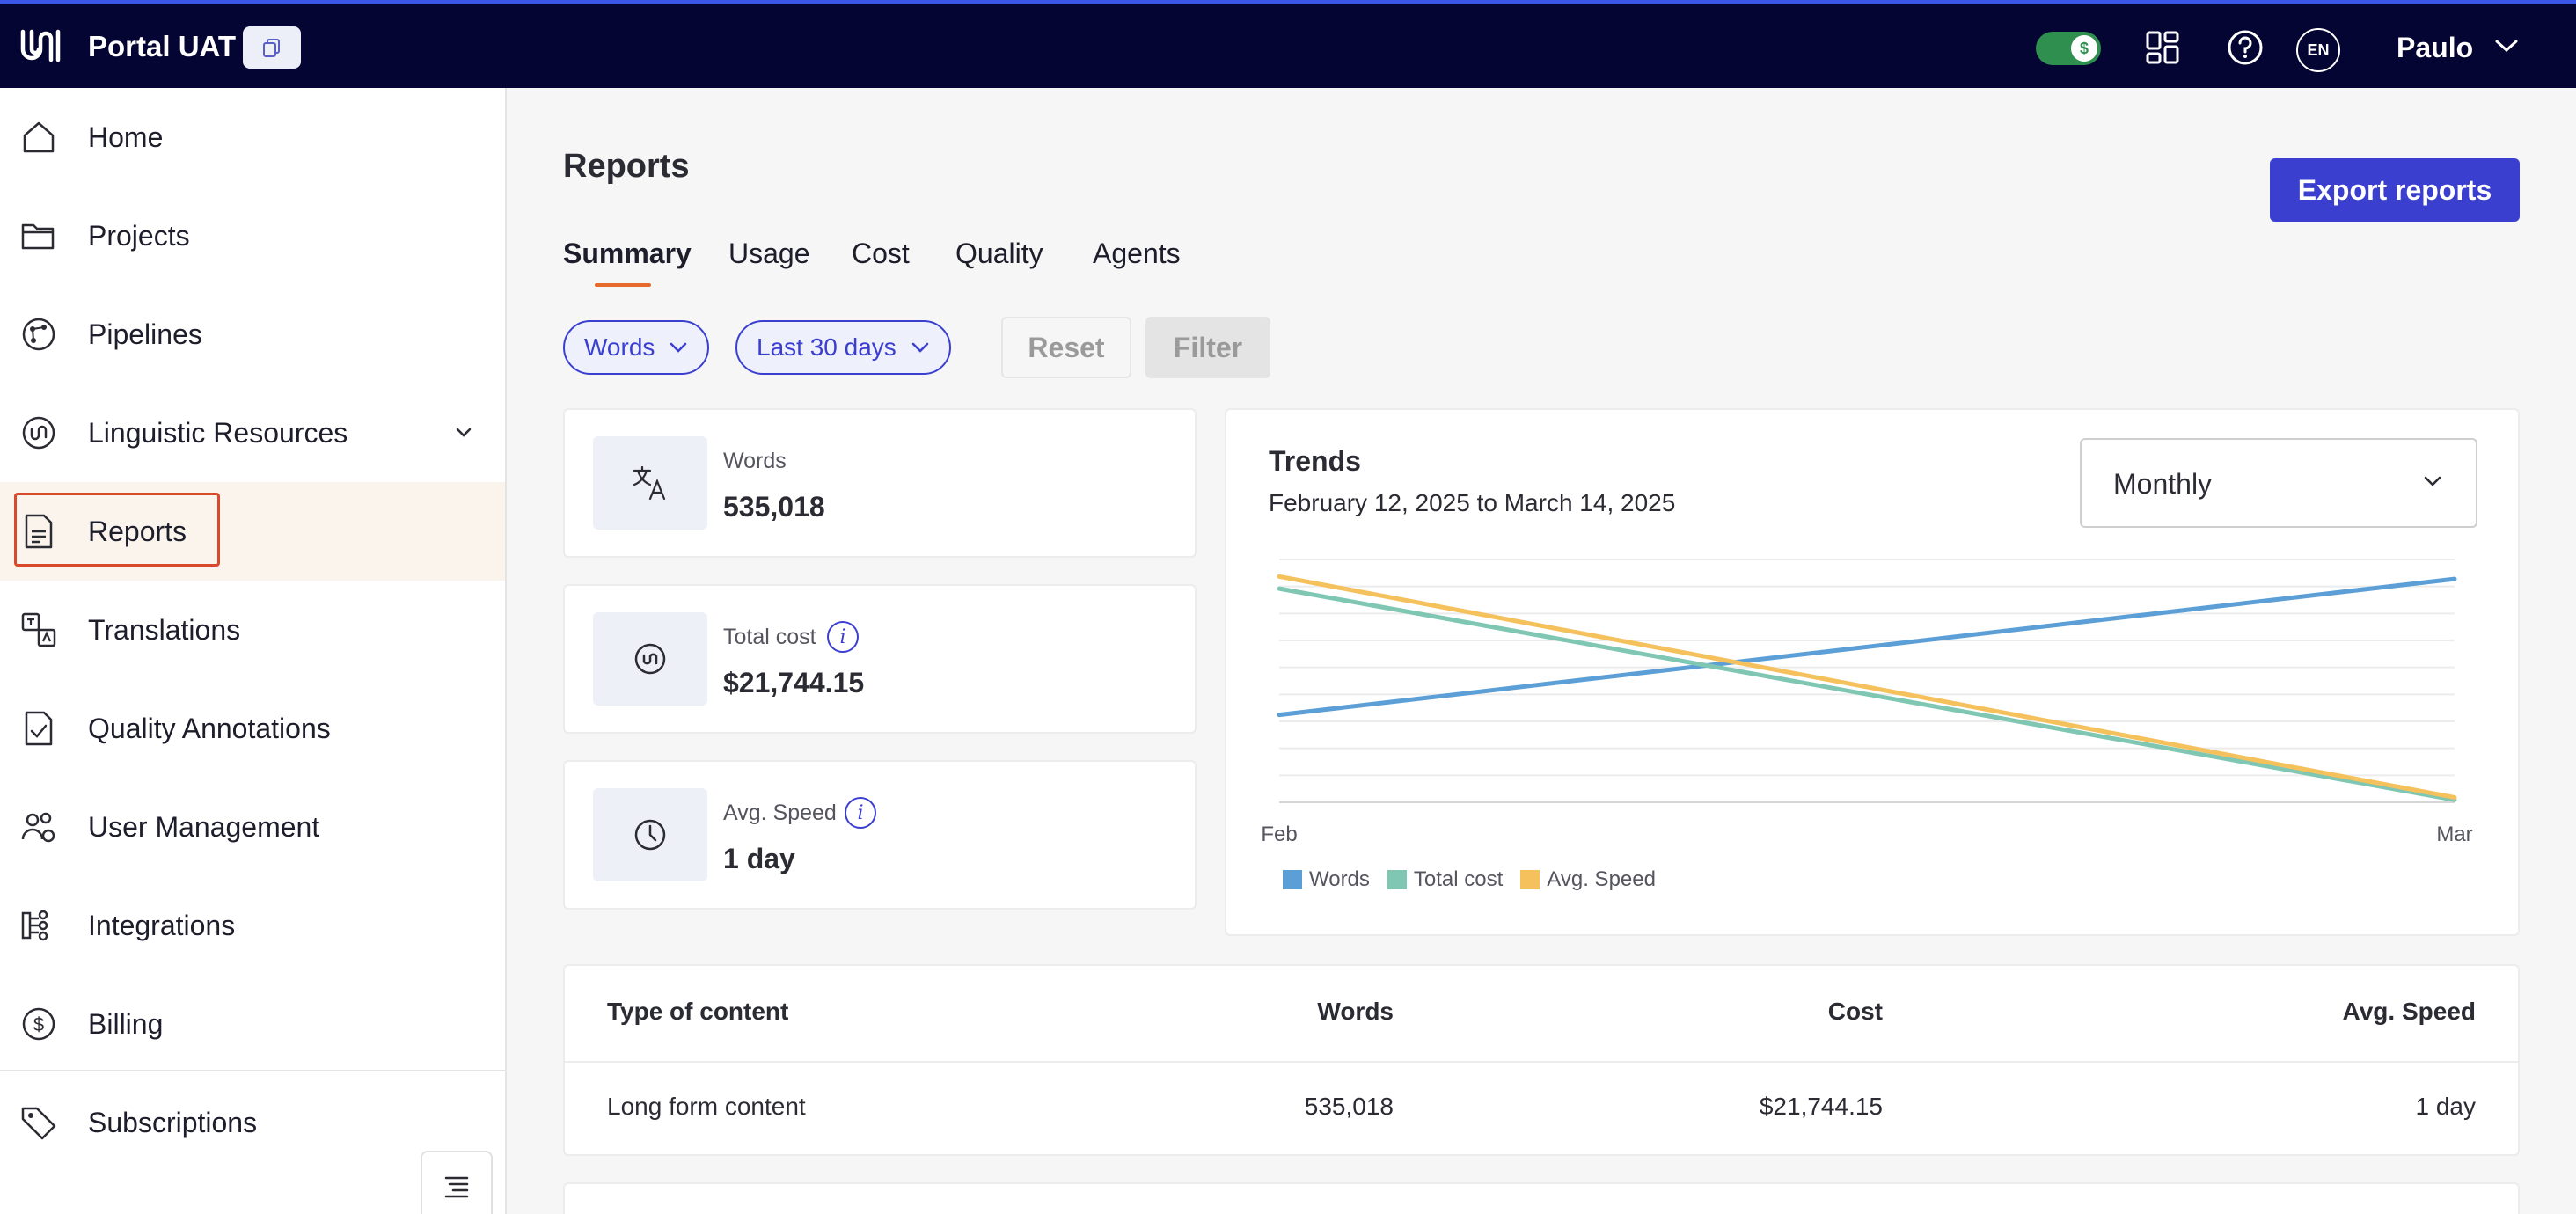  I want to click on billing-toggle: $, so click(2068, 49).